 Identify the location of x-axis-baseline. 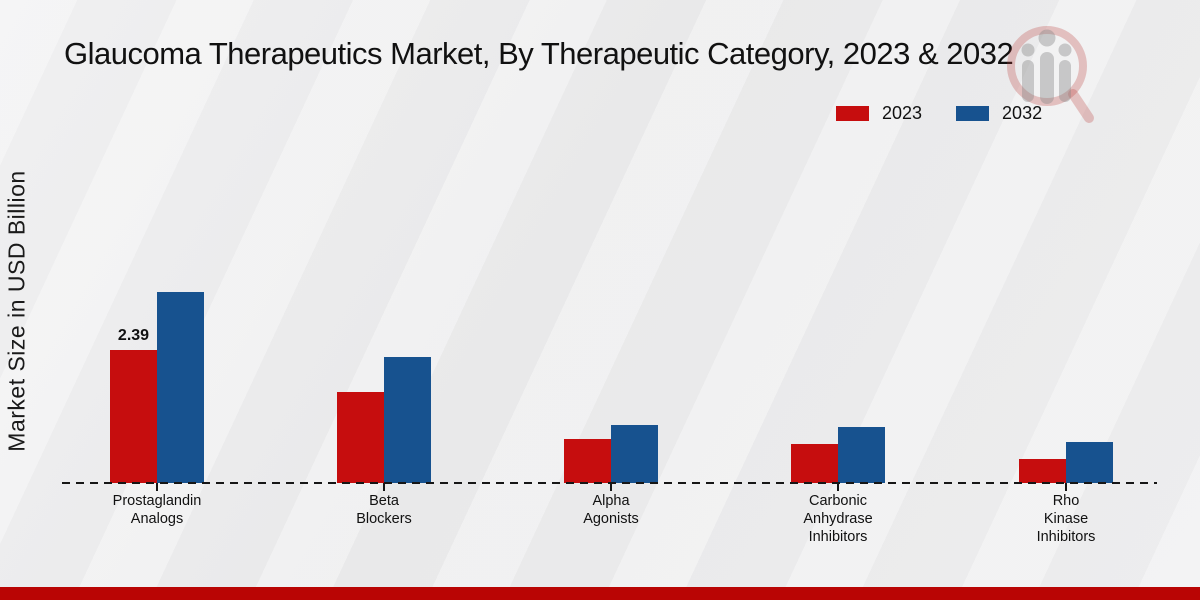
(609, 483).